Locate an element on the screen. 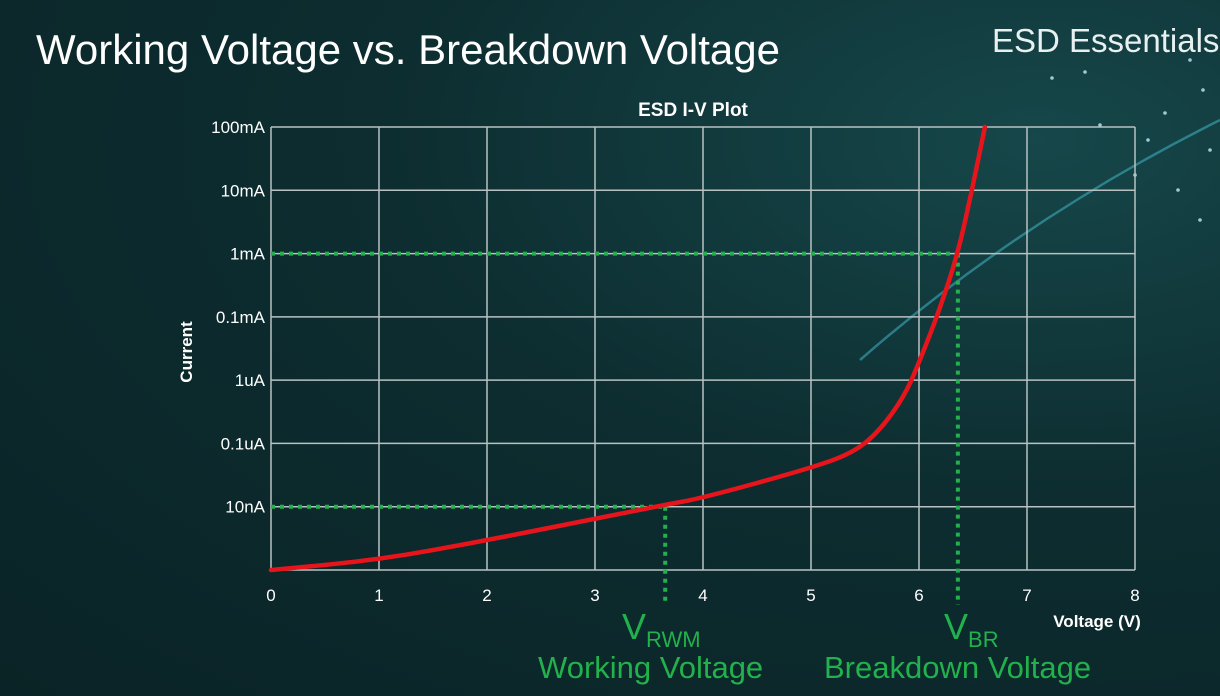 The height and width of the screenshot is (696, 1220). y-tick-label: 1mA is located at coordinates (248, 254).